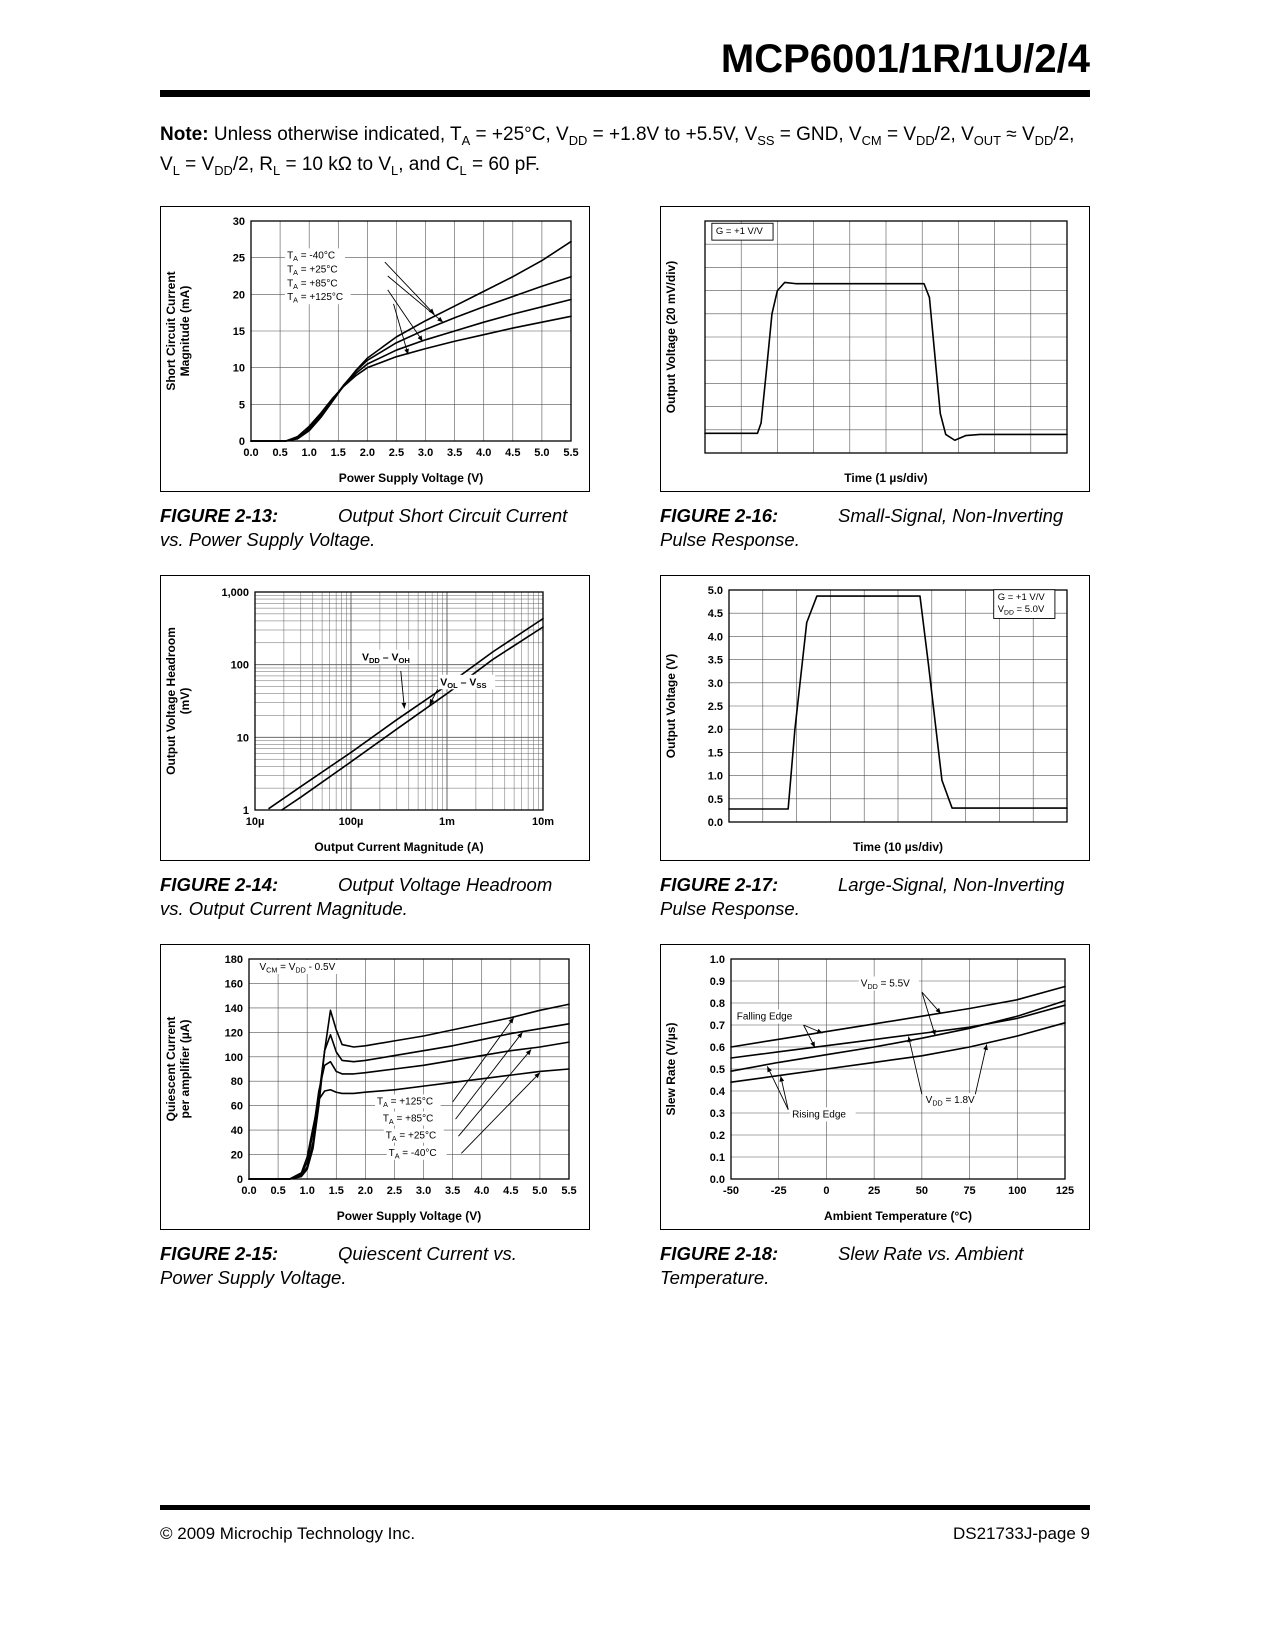 The image size is (1275, 1650). I want to click on svg-text: Time (10 µs/div), so click(898, 847).